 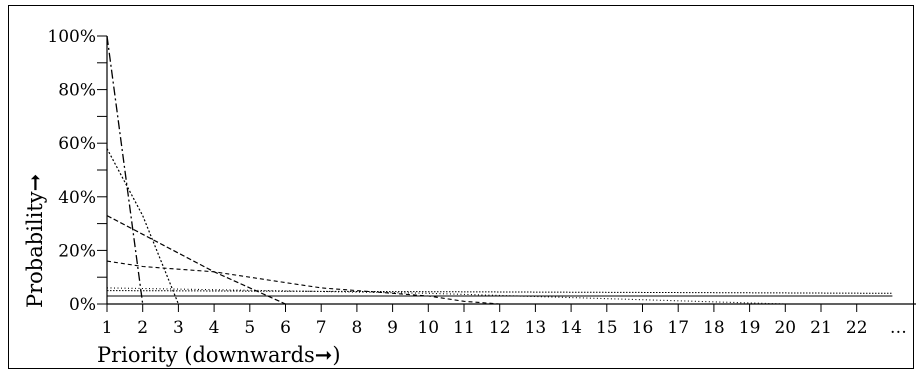 I want to click on x-tick-label: 16, so click(x=643, y=328).